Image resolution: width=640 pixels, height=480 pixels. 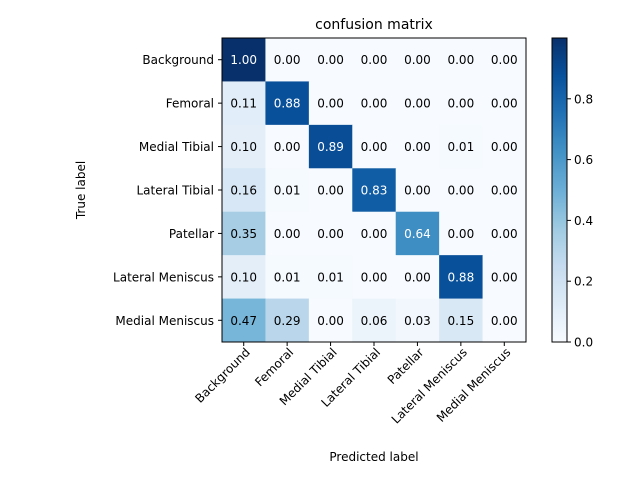 I want to click on cell-value-label: 0.89, so click(x=330, y=147).